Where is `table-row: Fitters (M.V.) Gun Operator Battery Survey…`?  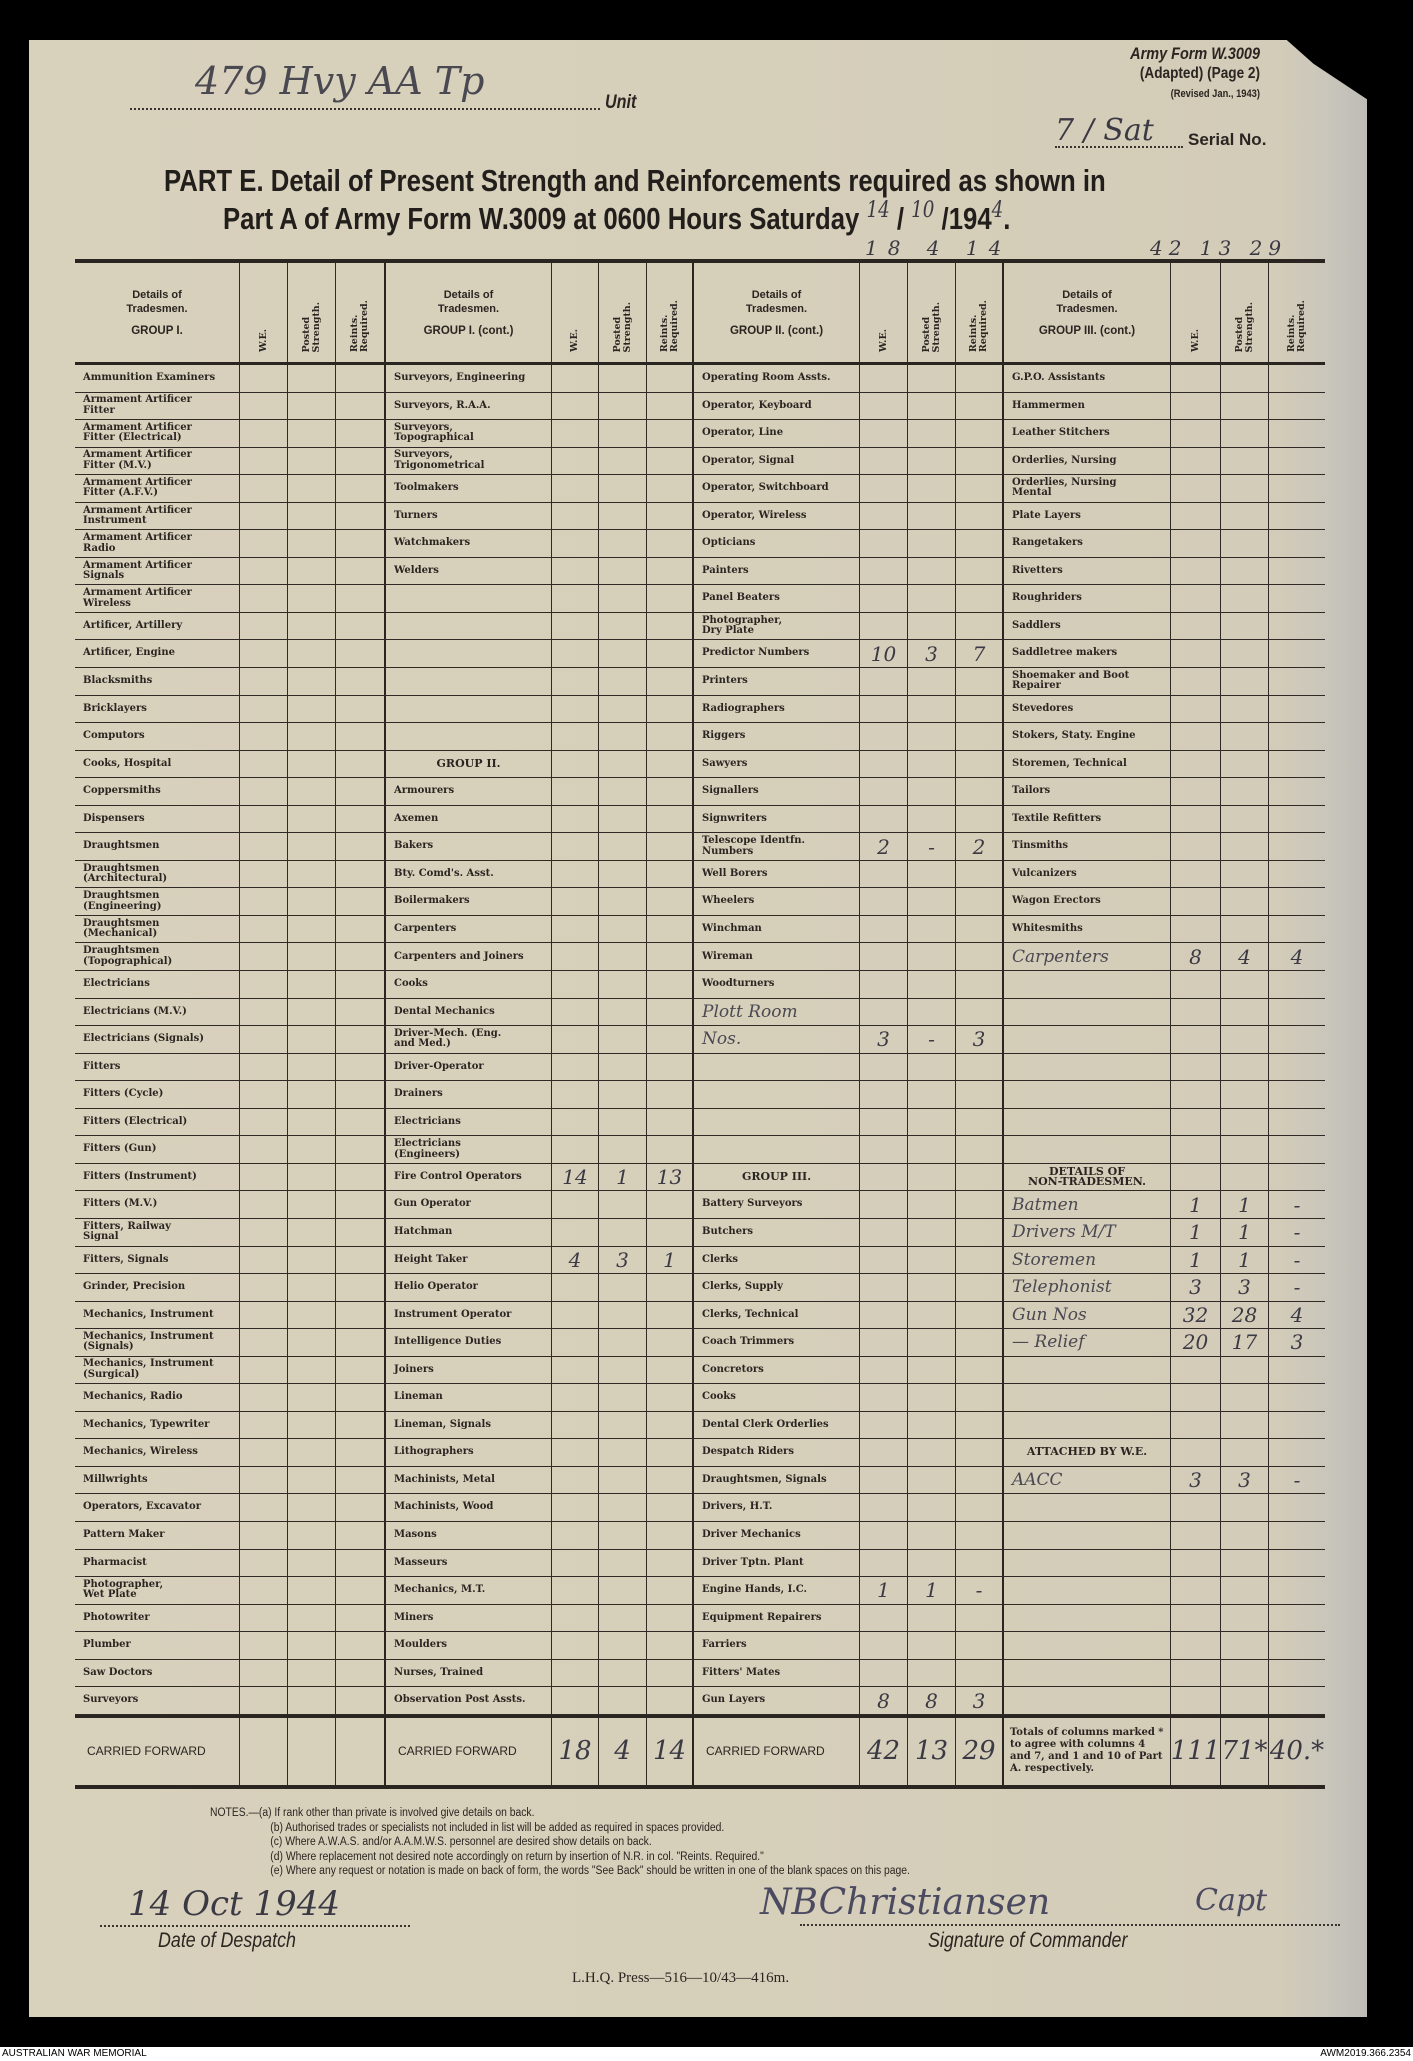 table-row: Fitters (M.V.) Gun Operator Battery Survey… is located at coordinates (700, 1205).